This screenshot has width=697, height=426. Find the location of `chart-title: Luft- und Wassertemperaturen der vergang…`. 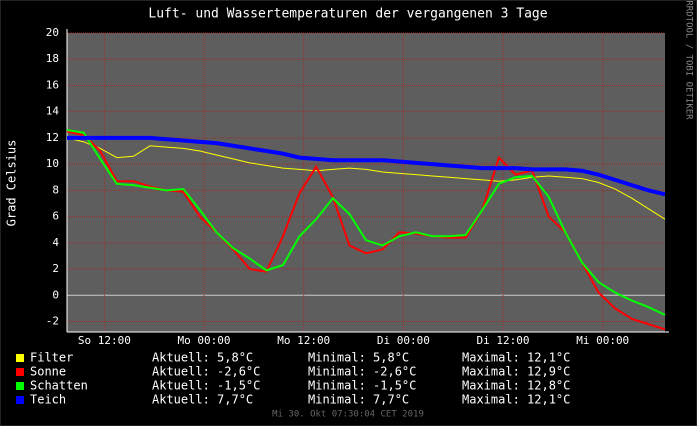

chart-title: Luft- und Wassertemperaturen der vergang… is located at coordinates (347, 14).